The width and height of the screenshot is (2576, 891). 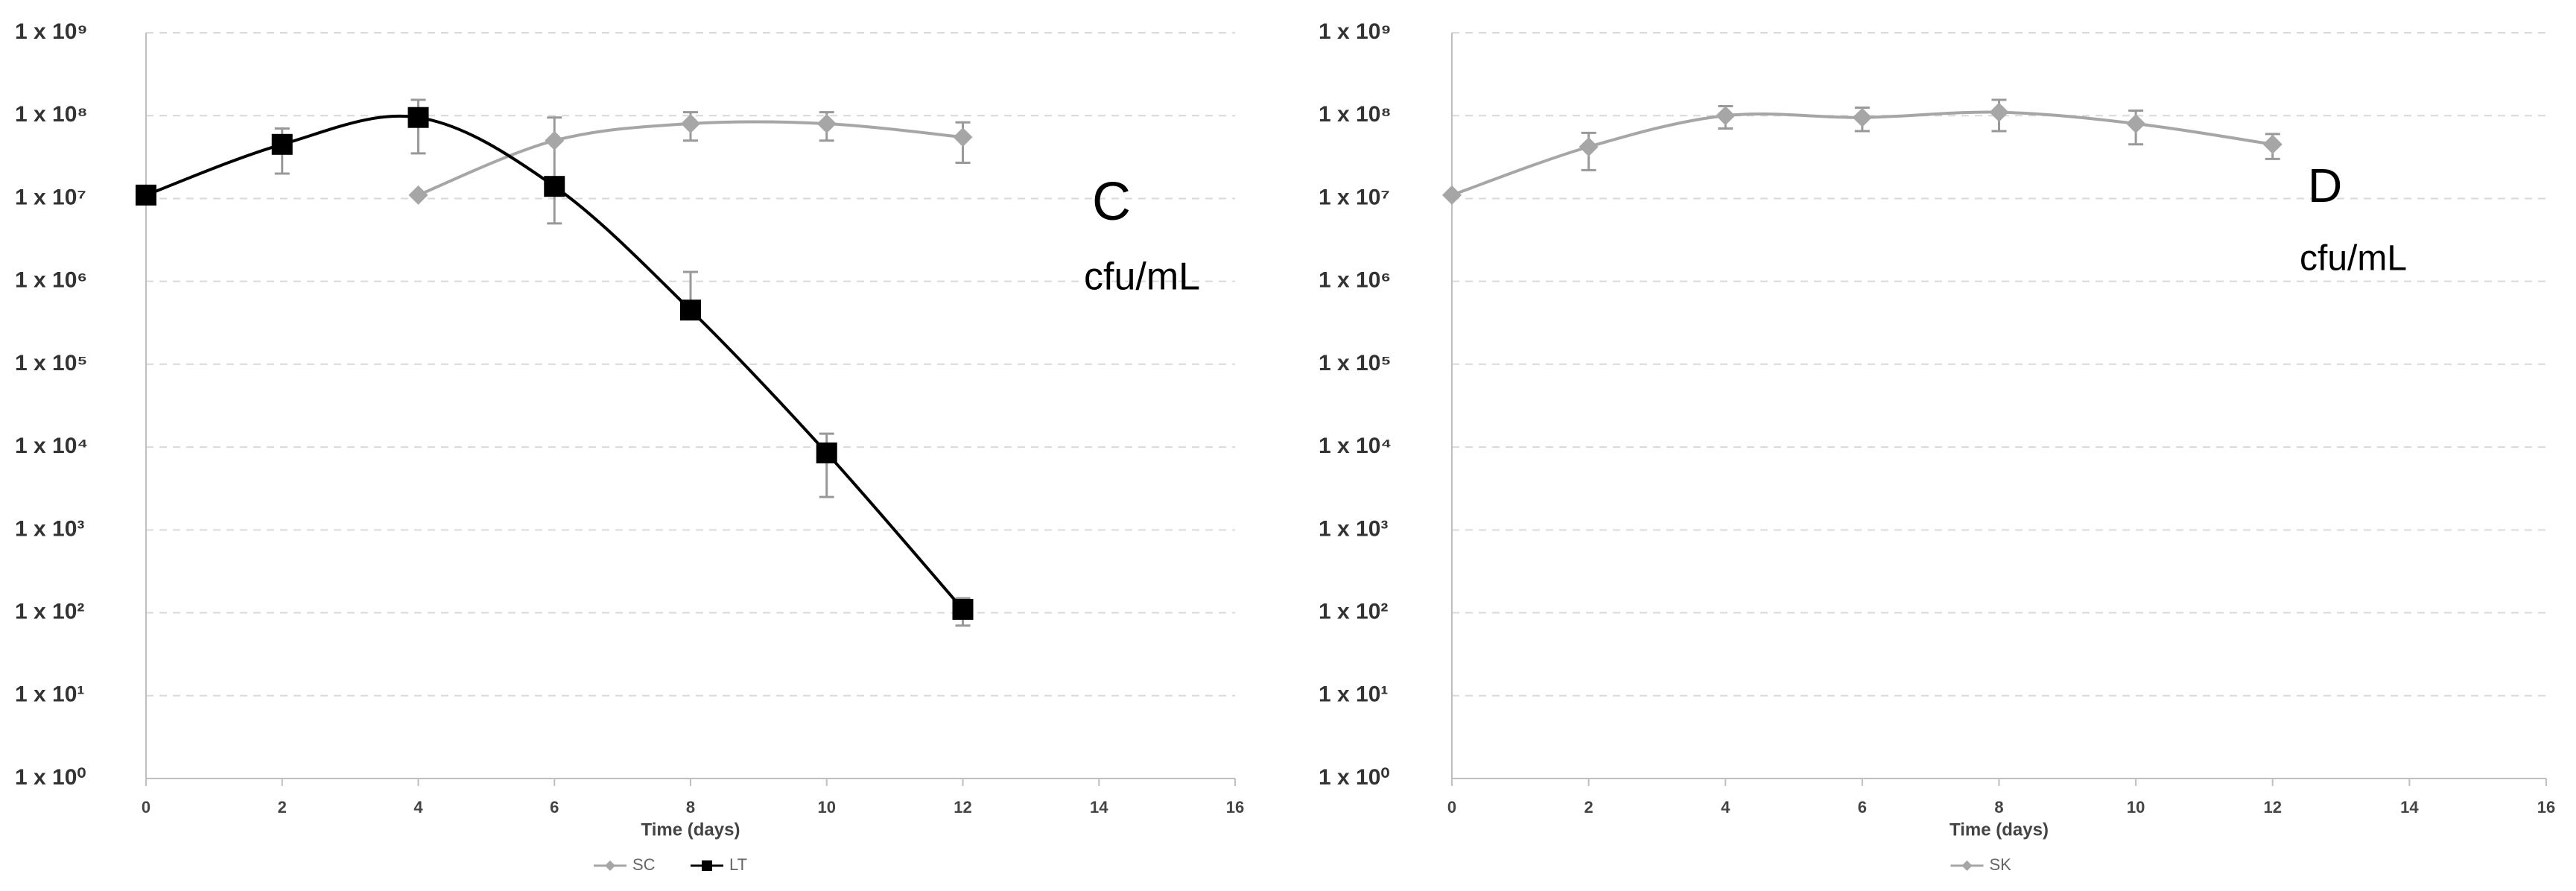 I want to click on annotation: D, so click(x=2325, y=185).